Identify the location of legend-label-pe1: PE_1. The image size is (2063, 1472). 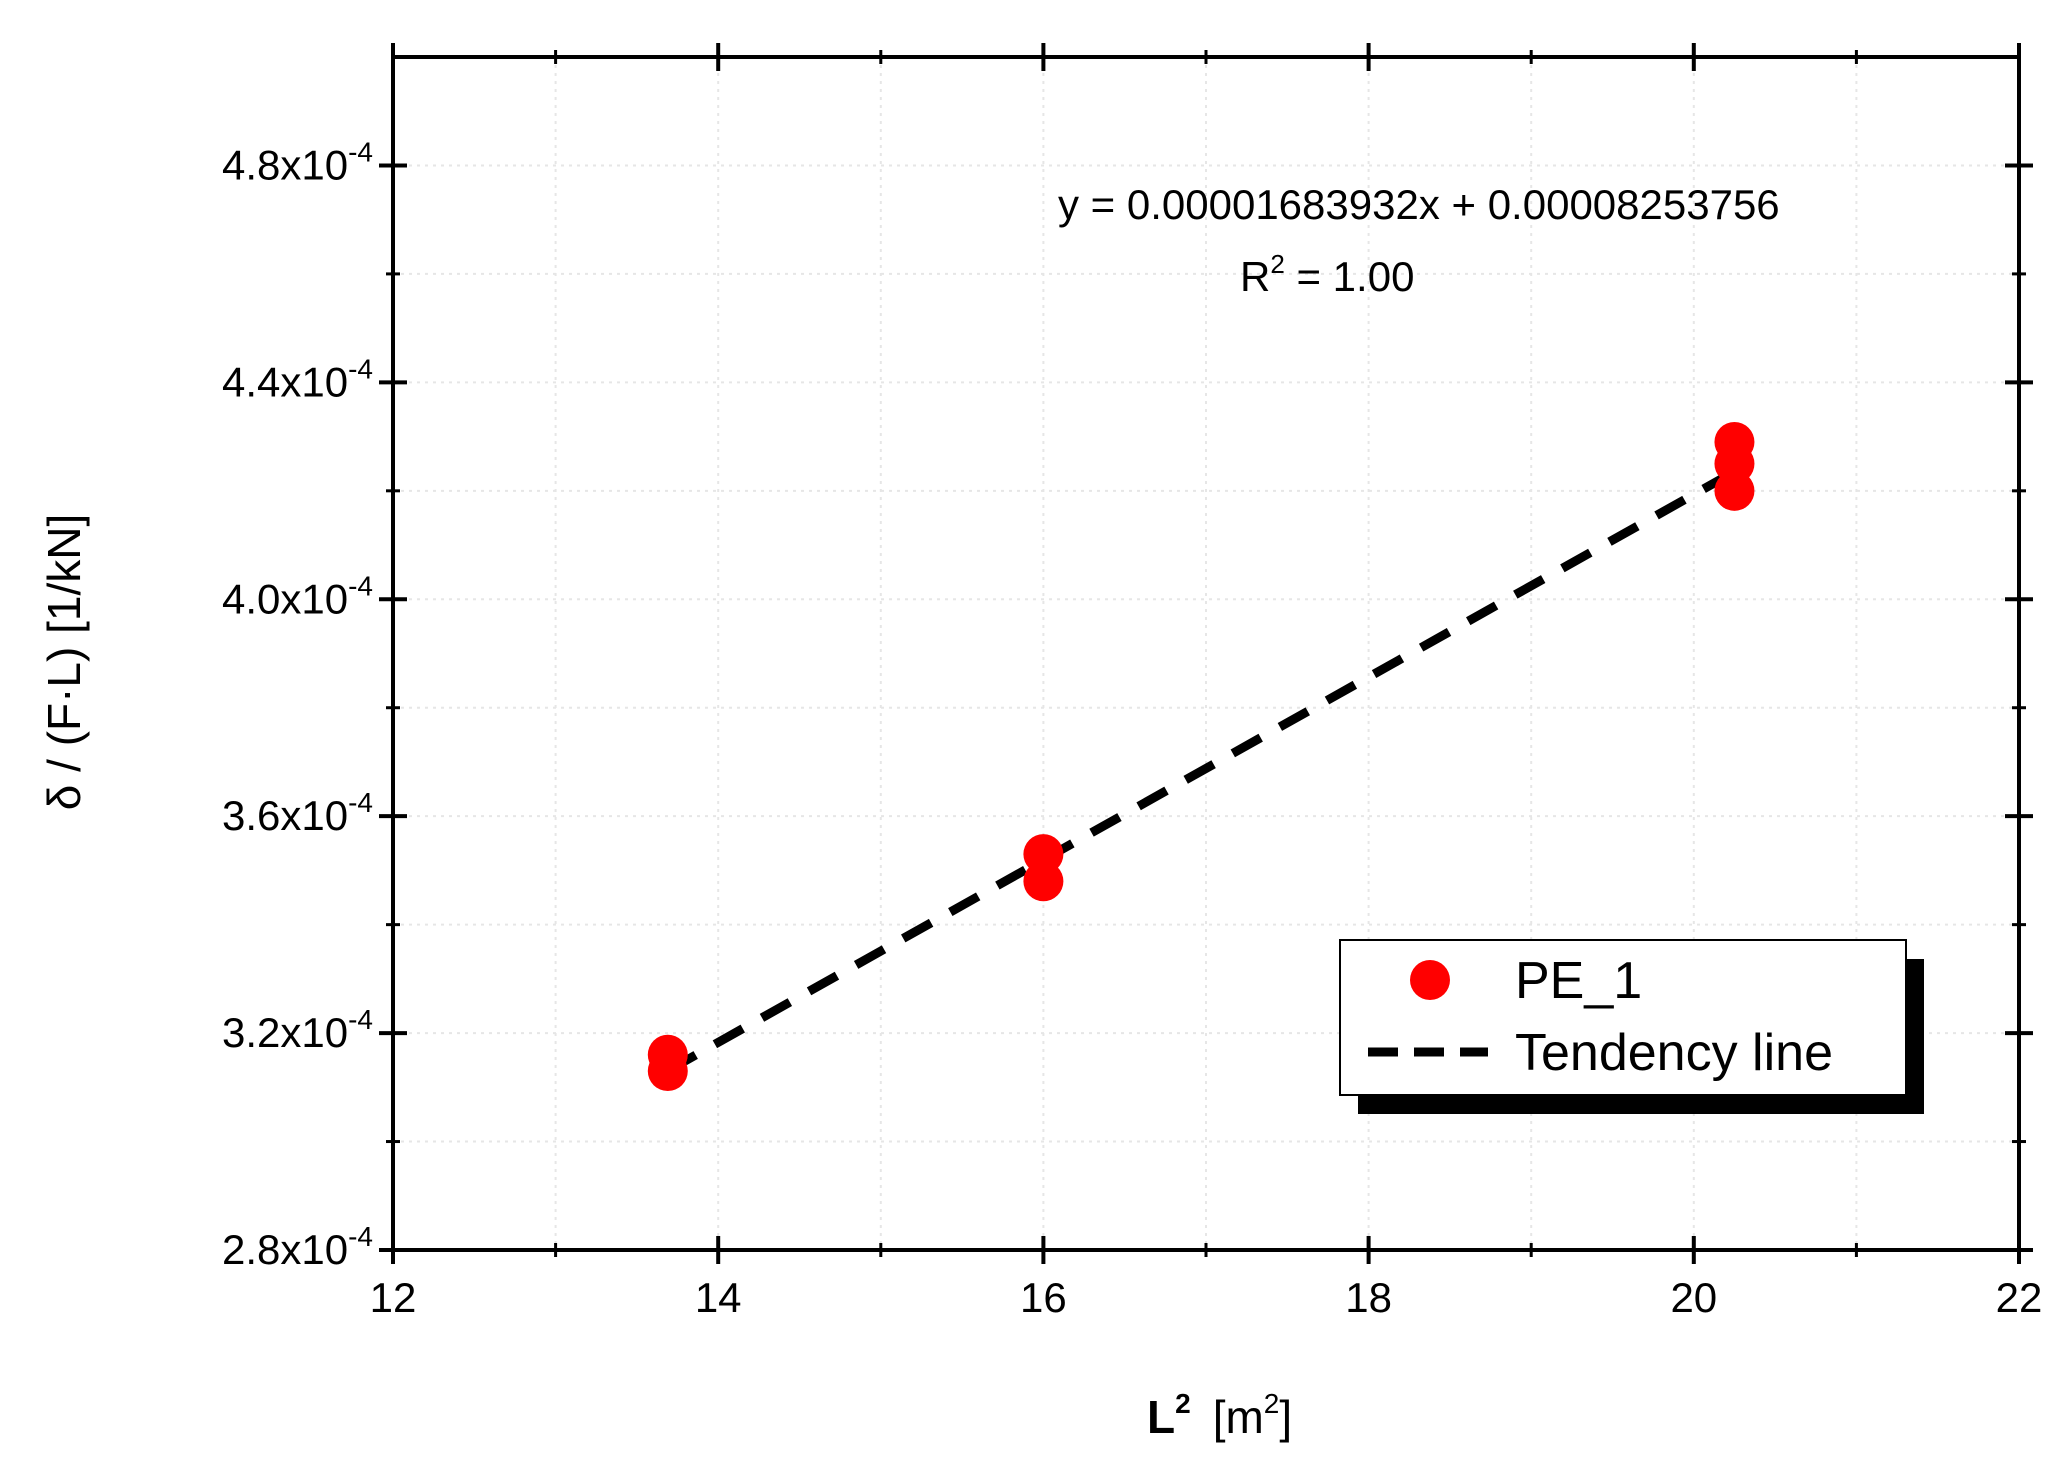
(1578, 981).